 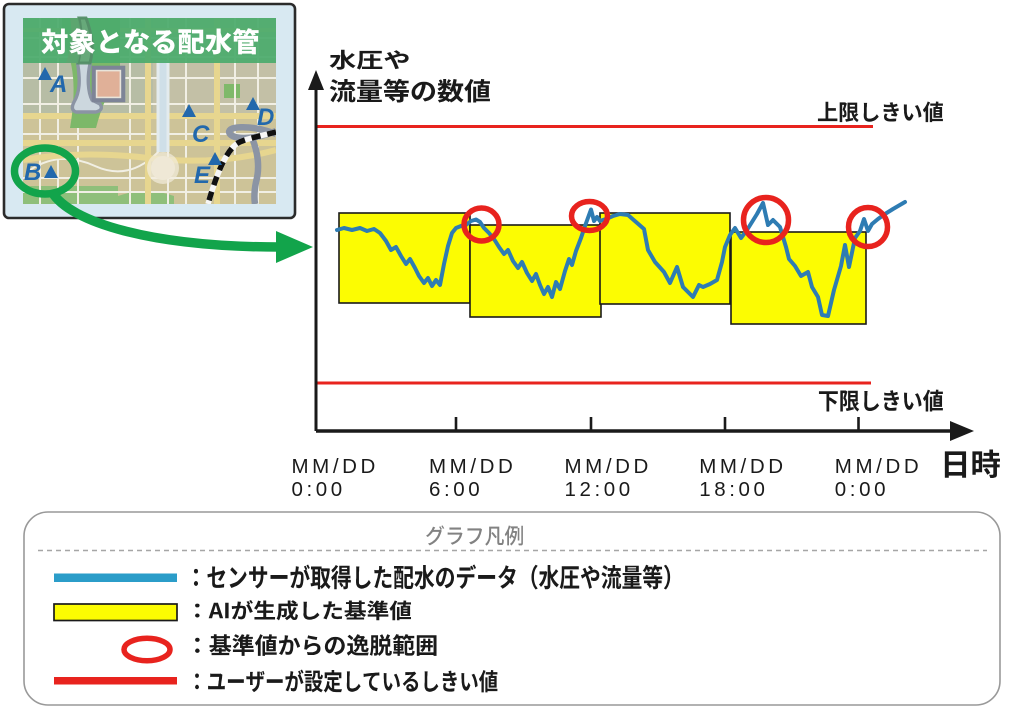 What do you see at coordinates (201, 134) in the screenshot?
I see `svg-text: C` at bounding box center [201, 134].